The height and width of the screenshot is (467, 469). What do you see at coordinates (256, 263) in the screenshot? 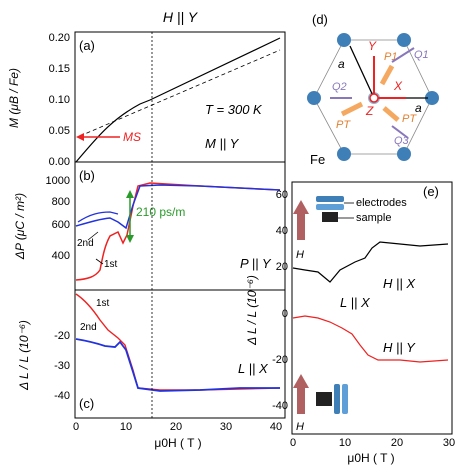
I see `panel-b-config: P || Y` at bounding box center [256, 263].